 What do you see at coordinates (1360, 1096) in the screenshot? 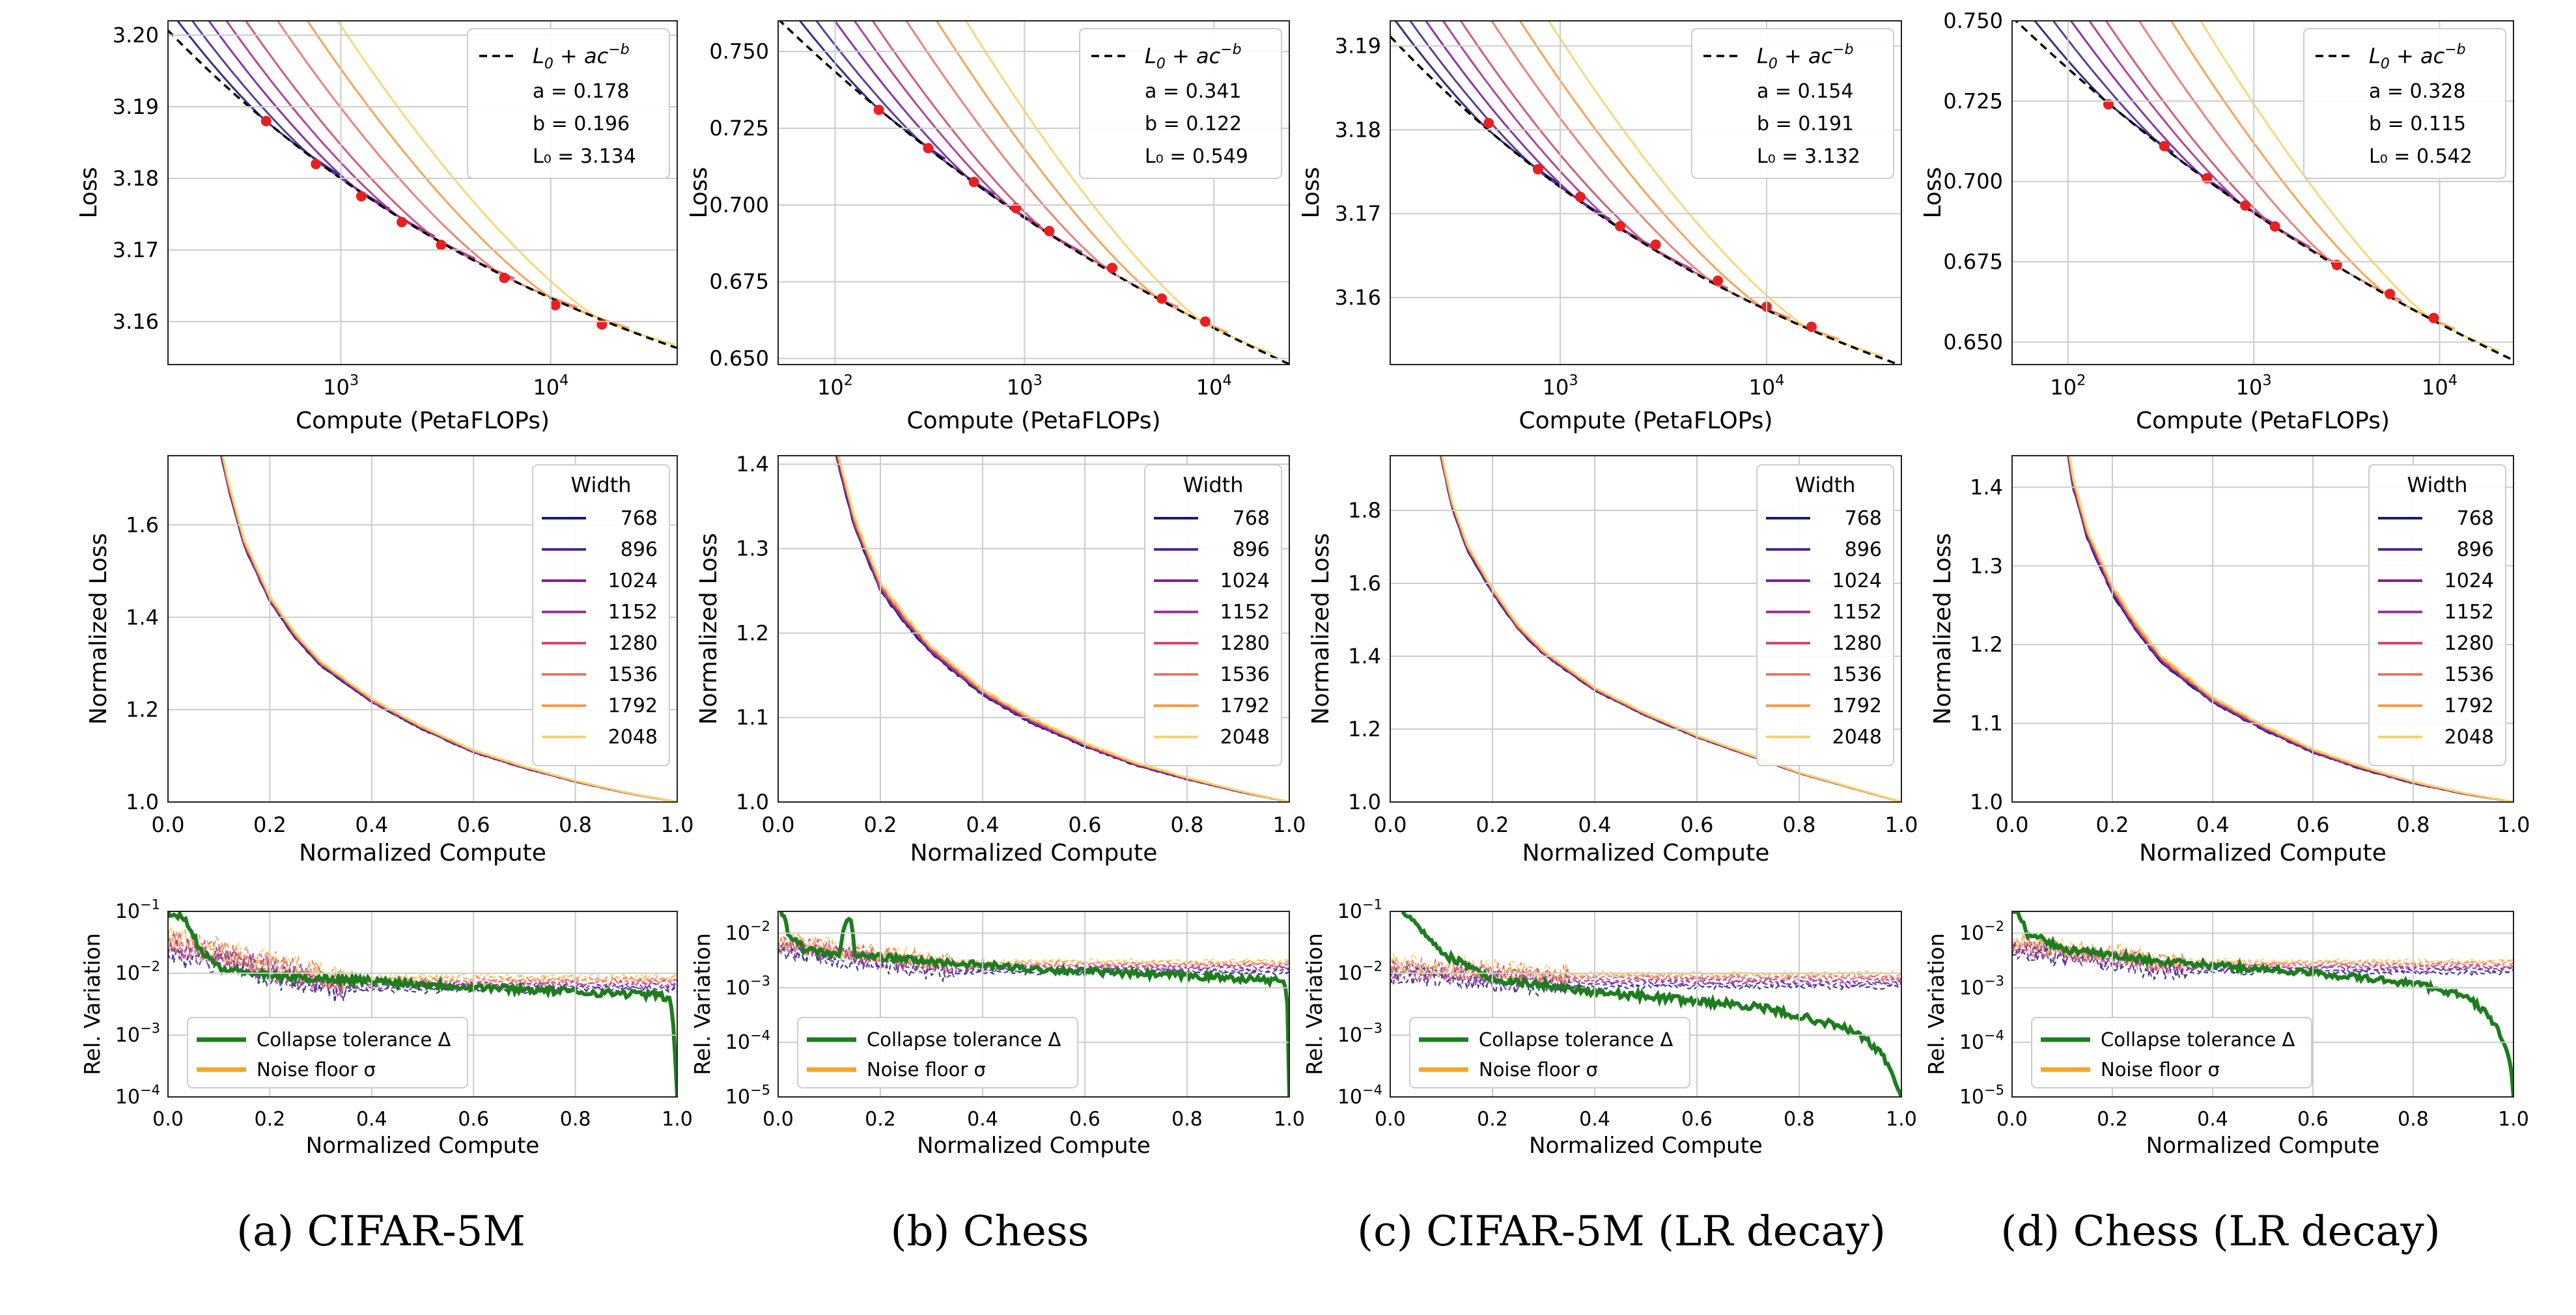
I see `y-tick-label: 10⁻⁴` at bounding box center [1360, 1096].